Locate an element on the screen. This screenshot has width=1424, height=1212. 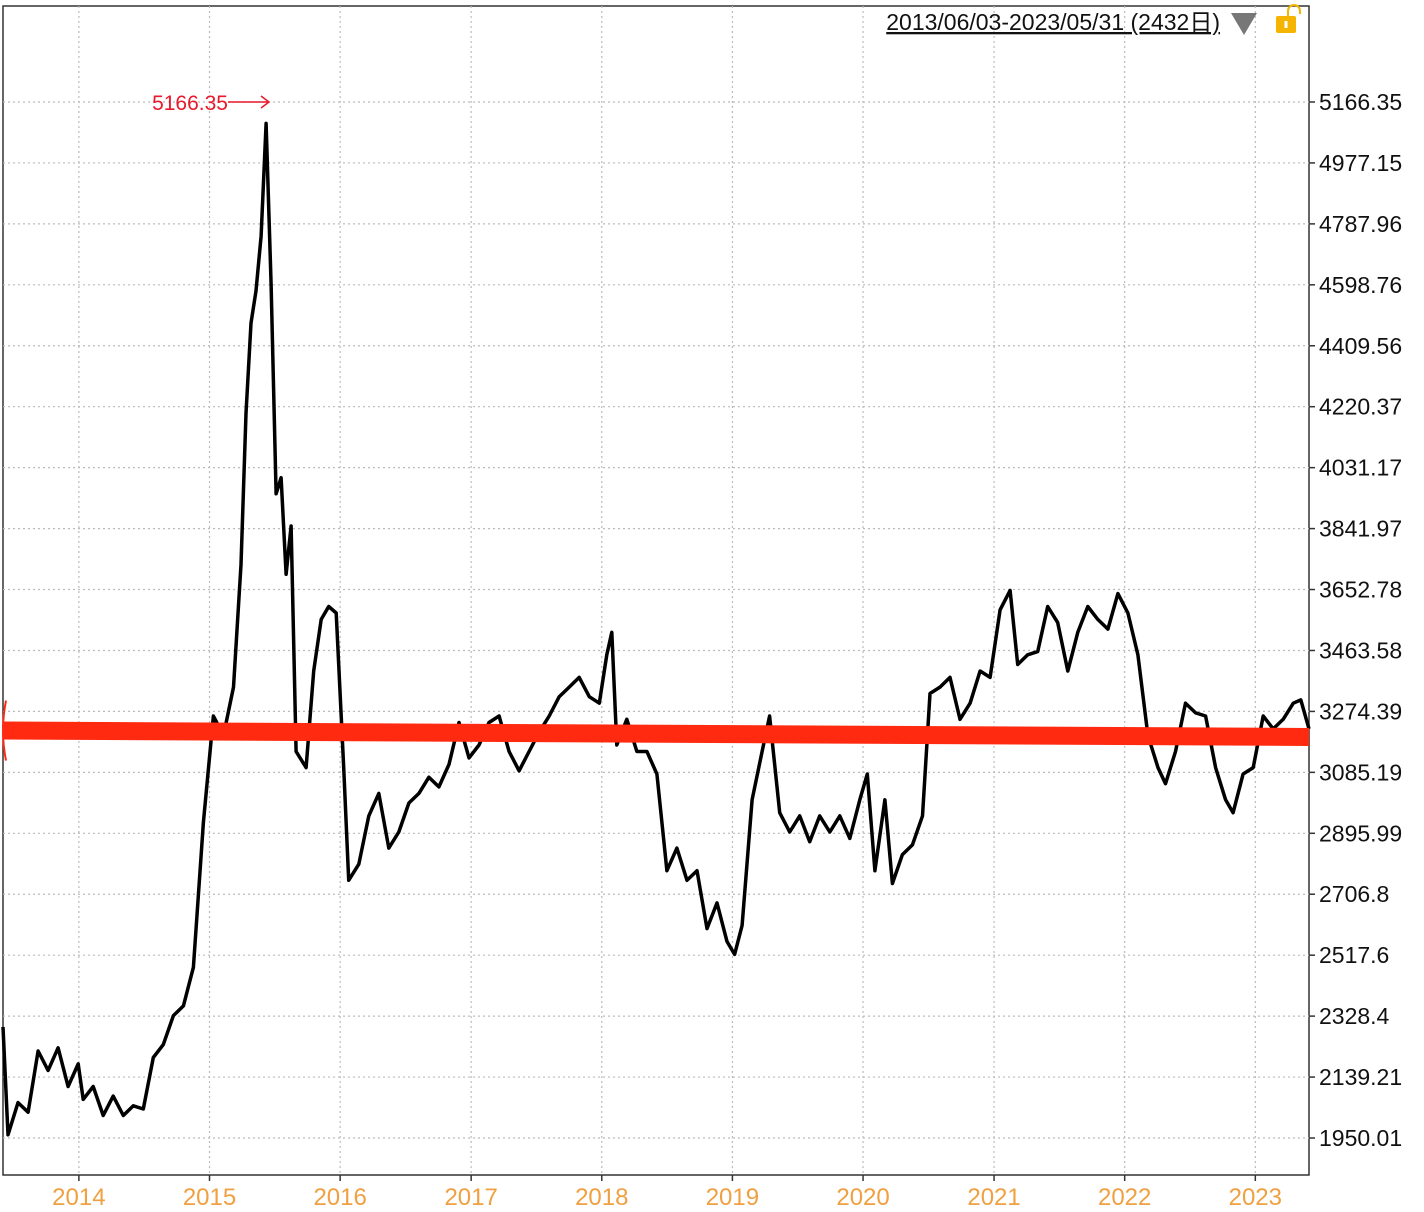
x-tick-label: 2022 is located at coordinates (1124, 1197).